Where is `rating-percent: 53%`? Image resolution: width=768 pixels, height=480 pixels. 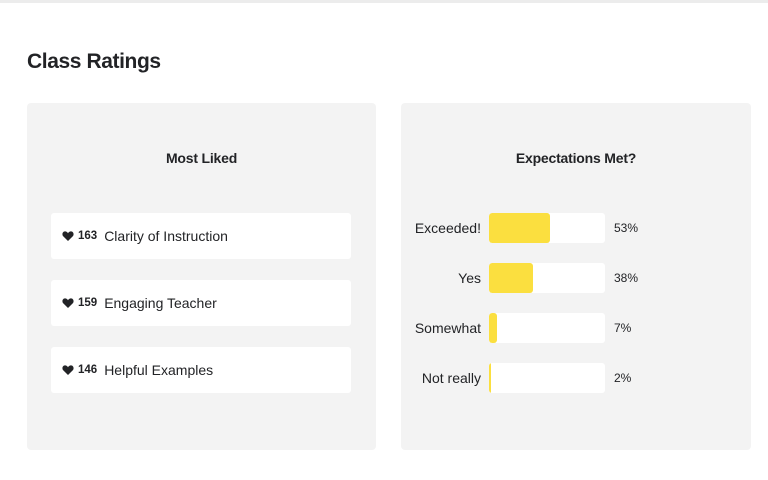
rating-percent: 53% is located at coordinates (626, 228).